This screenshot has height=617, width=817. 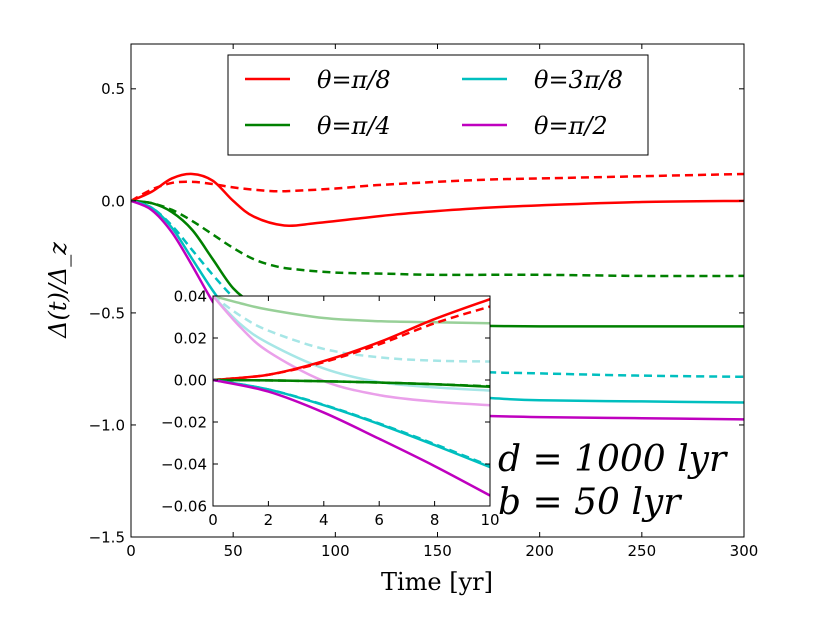 I want to click on x-axis-label: Time [yr], so click(x=437, y=582).